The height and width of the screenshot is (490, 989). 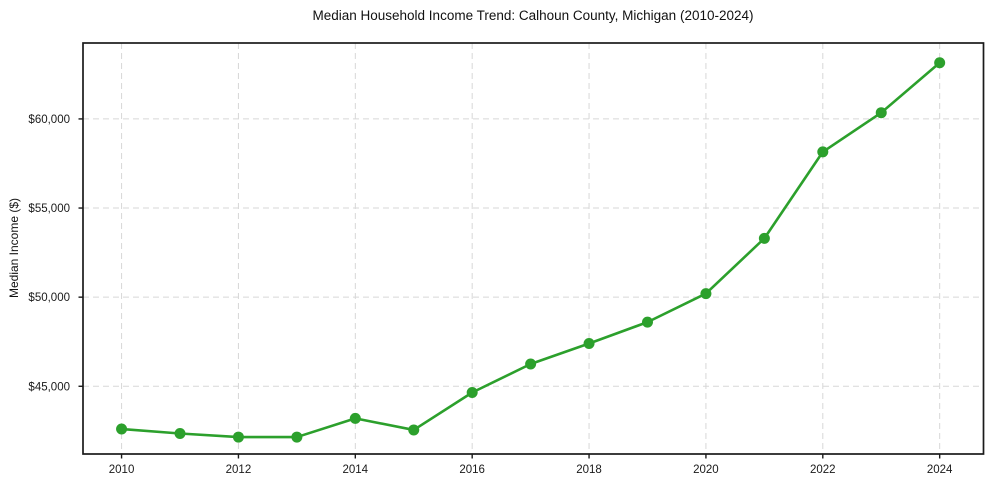 I want to click on x-tick-label: 2018, so click(x=589, y=470).